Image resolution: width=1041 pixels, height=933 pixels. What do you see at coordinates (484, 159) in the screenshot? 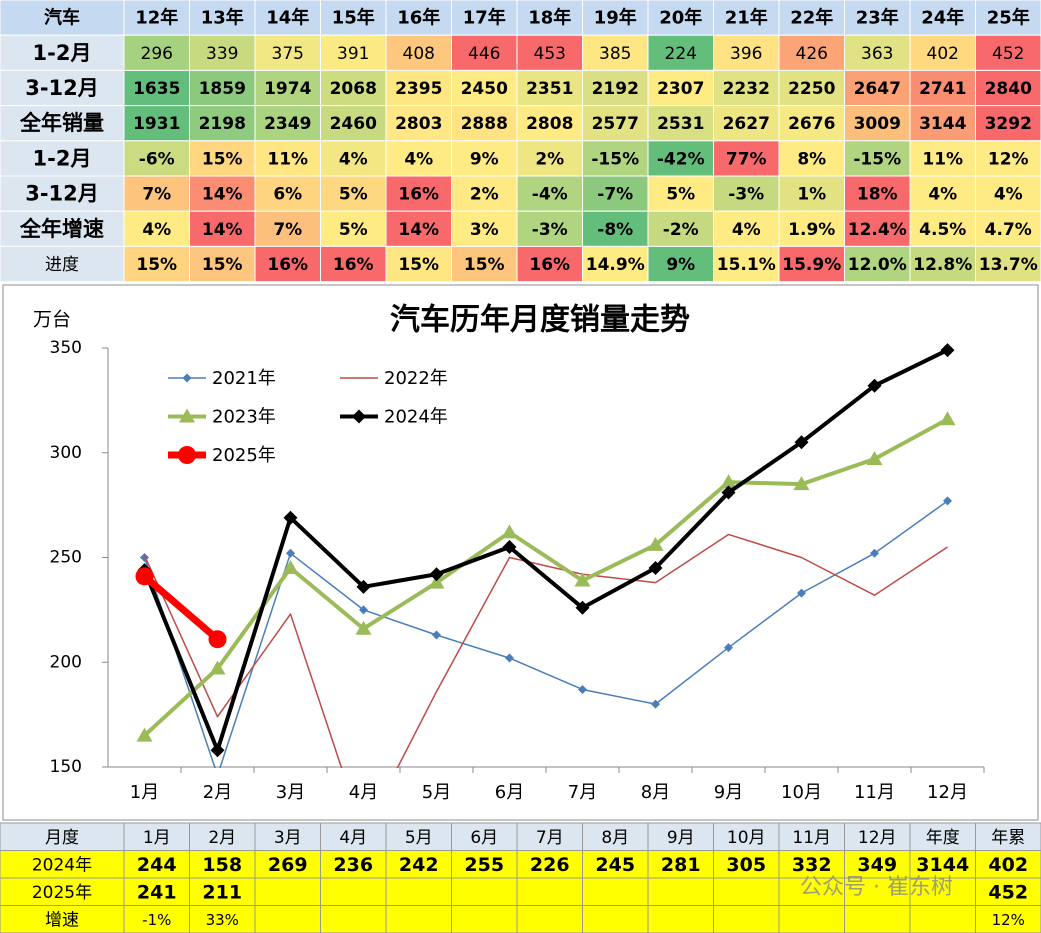
I see `cell-value: 9%` at bounding box center [484, 159].